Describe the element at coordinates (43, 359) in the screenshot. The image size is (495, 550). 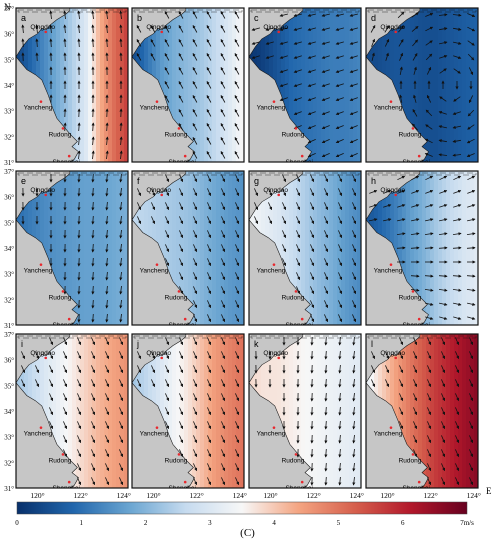
I see `shandong-land` at that location.